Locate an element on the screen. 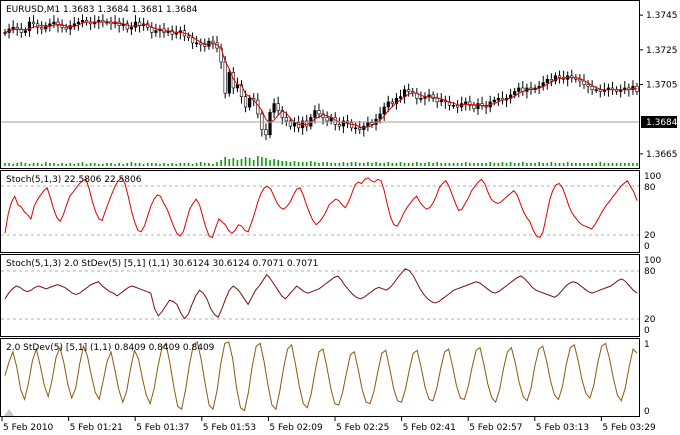 The image size is (680, 435). stoch2-axis-80: 80 is located at coordinates (650, 272).